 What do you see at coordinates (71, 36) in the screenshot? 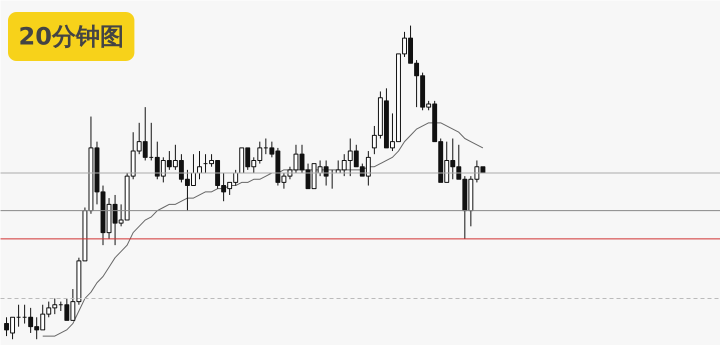
I see `chart-title: 20分钟图` at bounding box center [71, 36].